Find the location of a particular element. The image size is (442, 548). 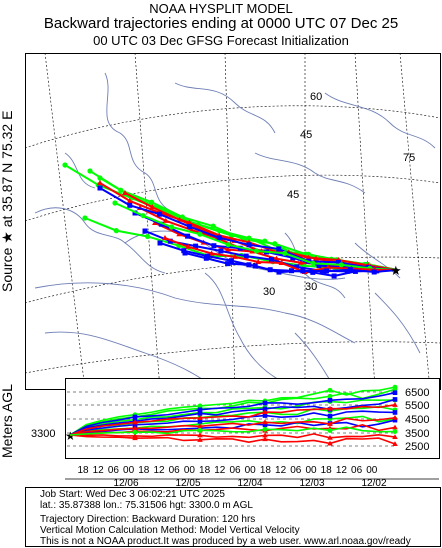

footer-job-start: Job Start: Wed Dec 3 06:02:21 UTC 2025 is located at coordinates (132, 494).